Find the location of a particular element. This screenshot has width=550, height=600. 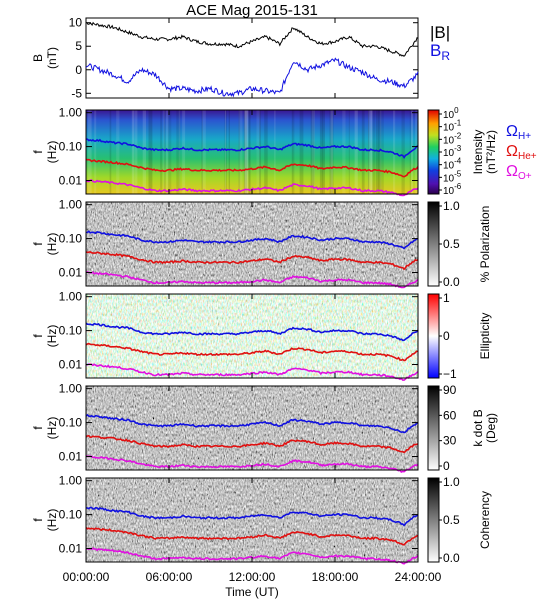

coherency-colorbar is located at coordinates (433, 520).